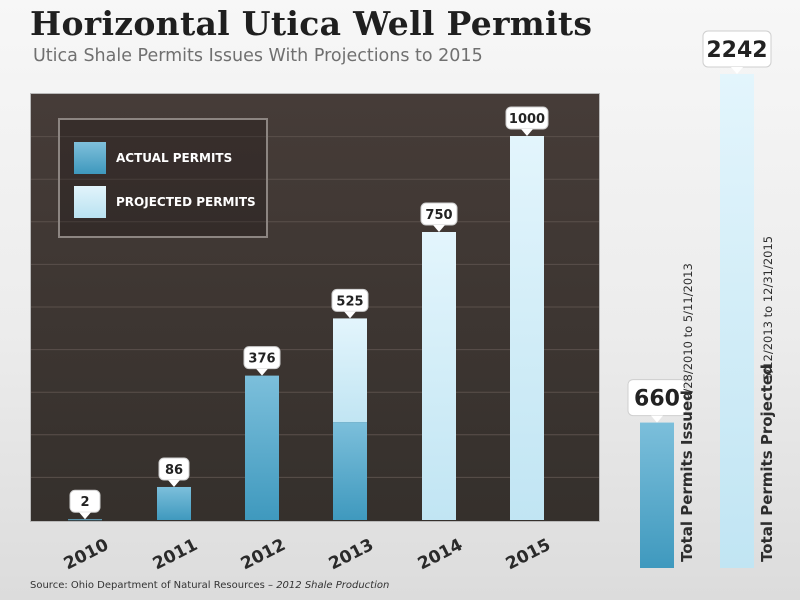 This screenshot has width=800, height=600. I want to click on x-tick-2015: 2015, so click(528, 554).